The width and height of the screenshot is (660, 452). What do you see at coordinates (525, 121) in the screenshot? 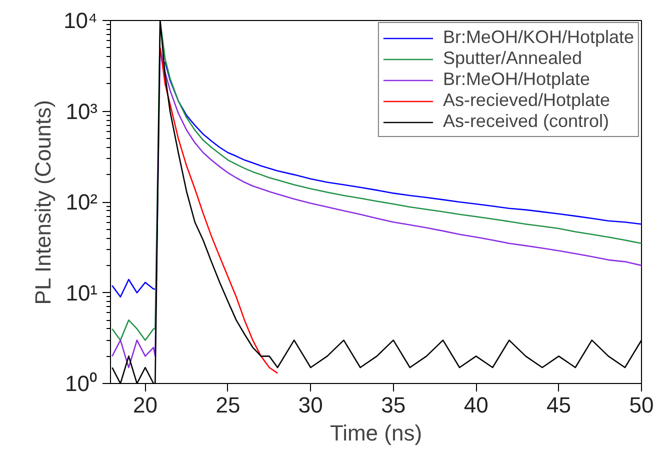
I see `legend-label: As-received (control)` at bounding box center [525, 121].